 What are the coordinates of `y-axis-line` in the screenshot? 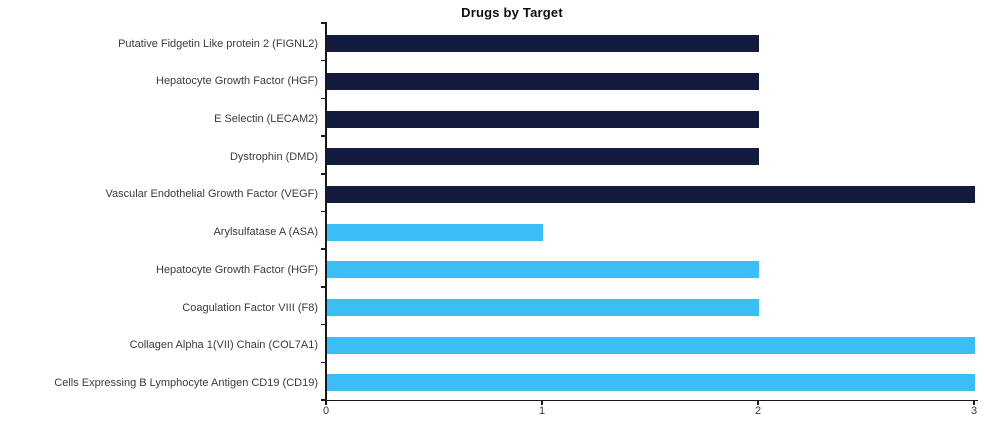 It's located at (326, 211).